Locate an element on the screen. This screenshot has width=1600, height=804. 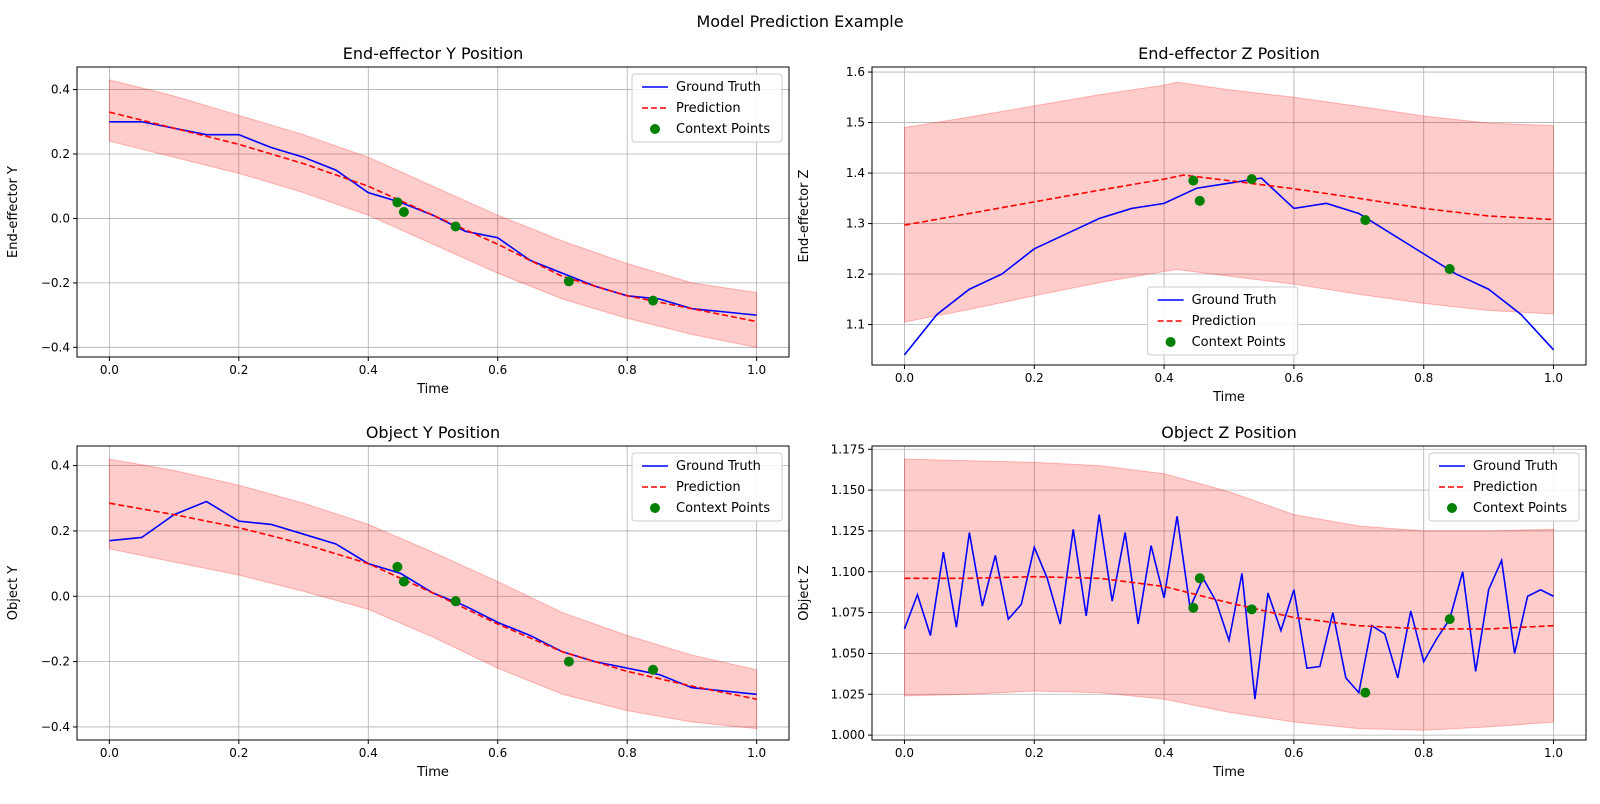
y-tick-label: 1.5 is located at coordinates (855, 123).